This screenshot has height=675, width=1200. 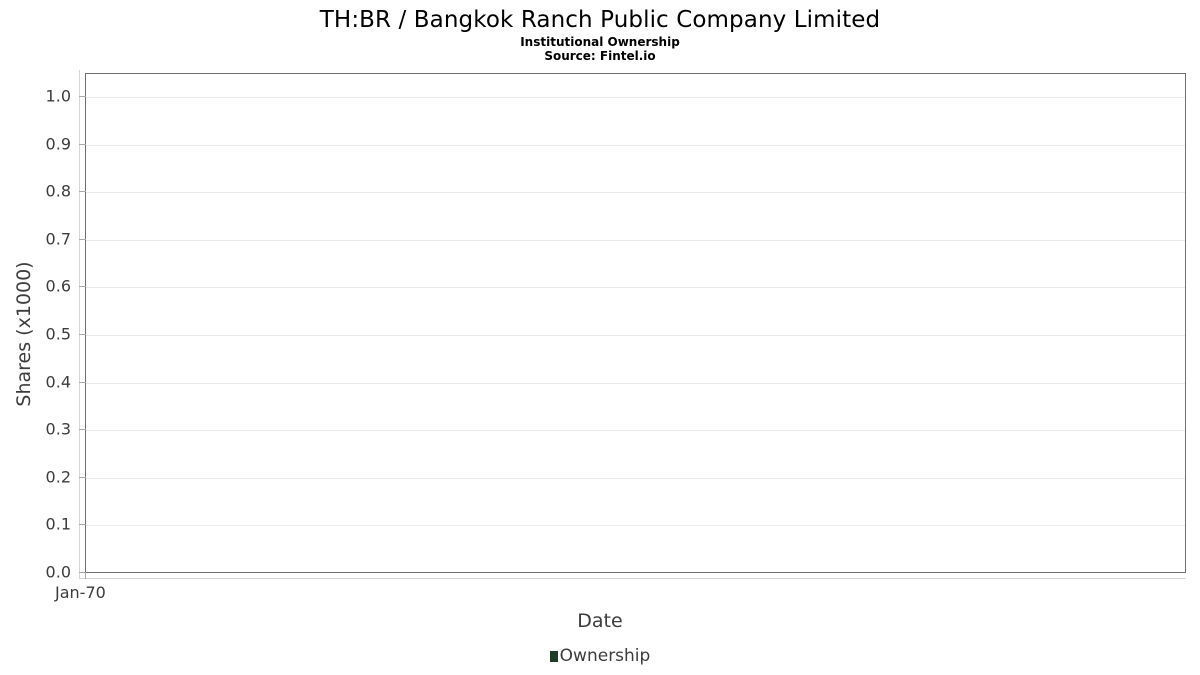 What do you see at coordinates (58, 96) in the screenshot?
I see `y-axis-tick-label: 1.0` at bounding box center [58, 96].